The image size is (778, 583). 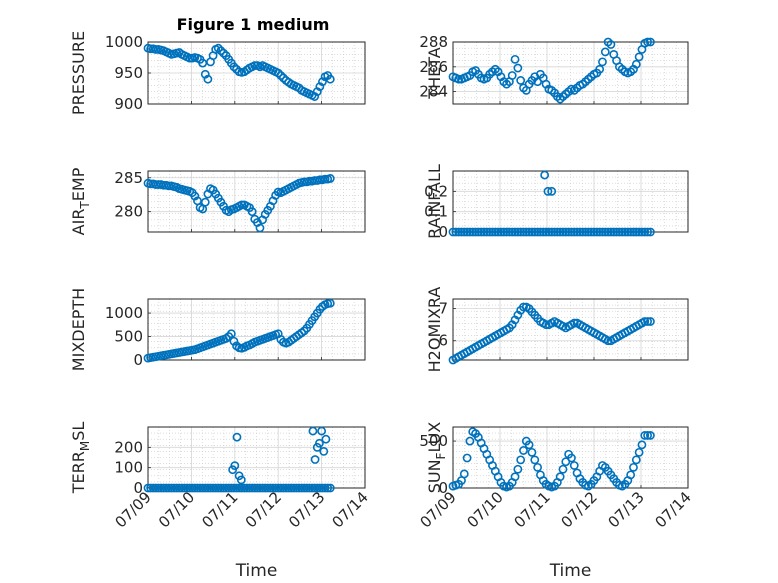 What do you see at coordinates (330, 303) in the screenshot?
I see `mixdepth-data-point` at bounding box center [330, 303].